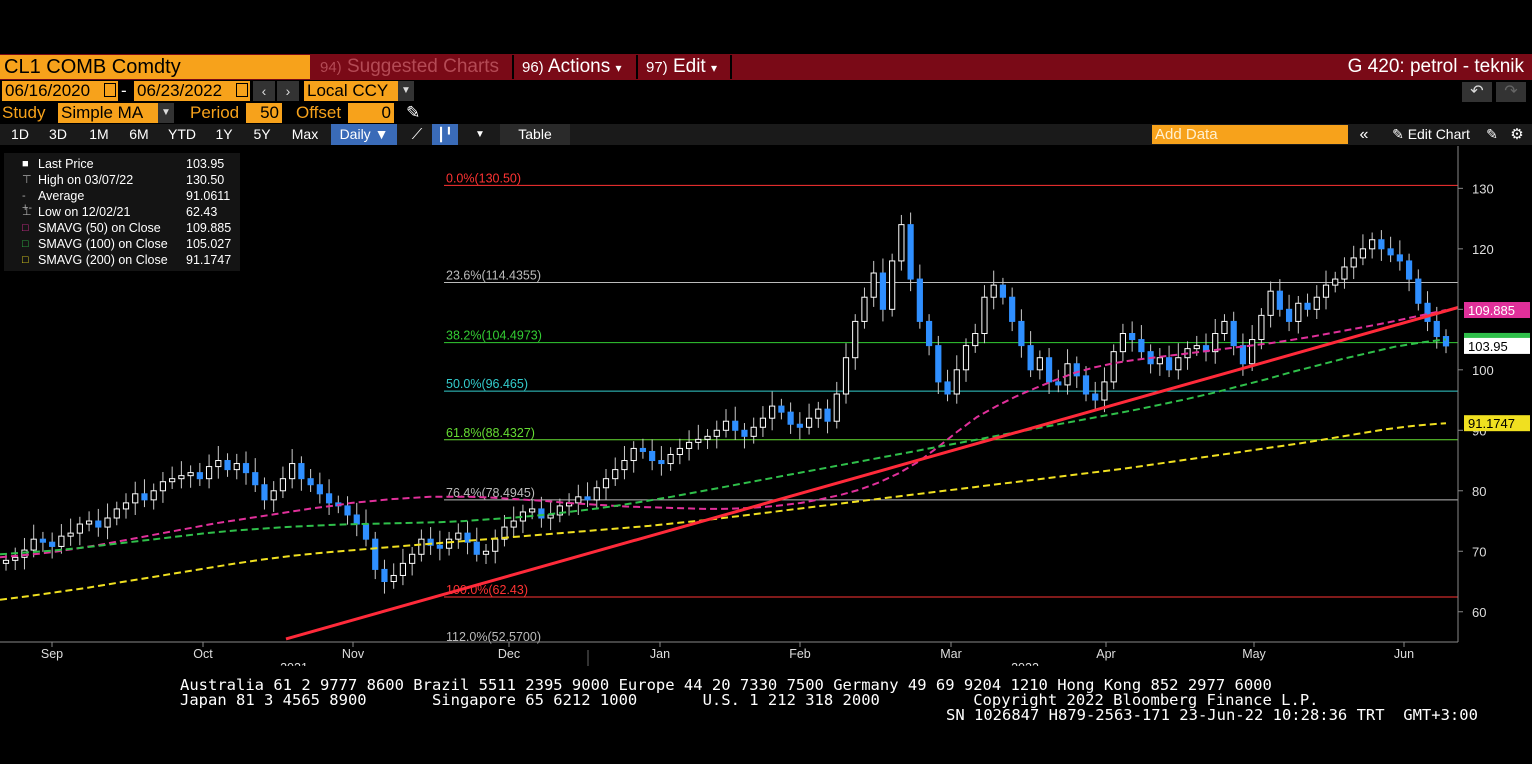 Image resolution: width=1532 pixels, height=764 pixels. What do you see at coordinates (139, 134) in the screenshot?
I see `tab-6m: 6M` at bounding box center [139, 134].